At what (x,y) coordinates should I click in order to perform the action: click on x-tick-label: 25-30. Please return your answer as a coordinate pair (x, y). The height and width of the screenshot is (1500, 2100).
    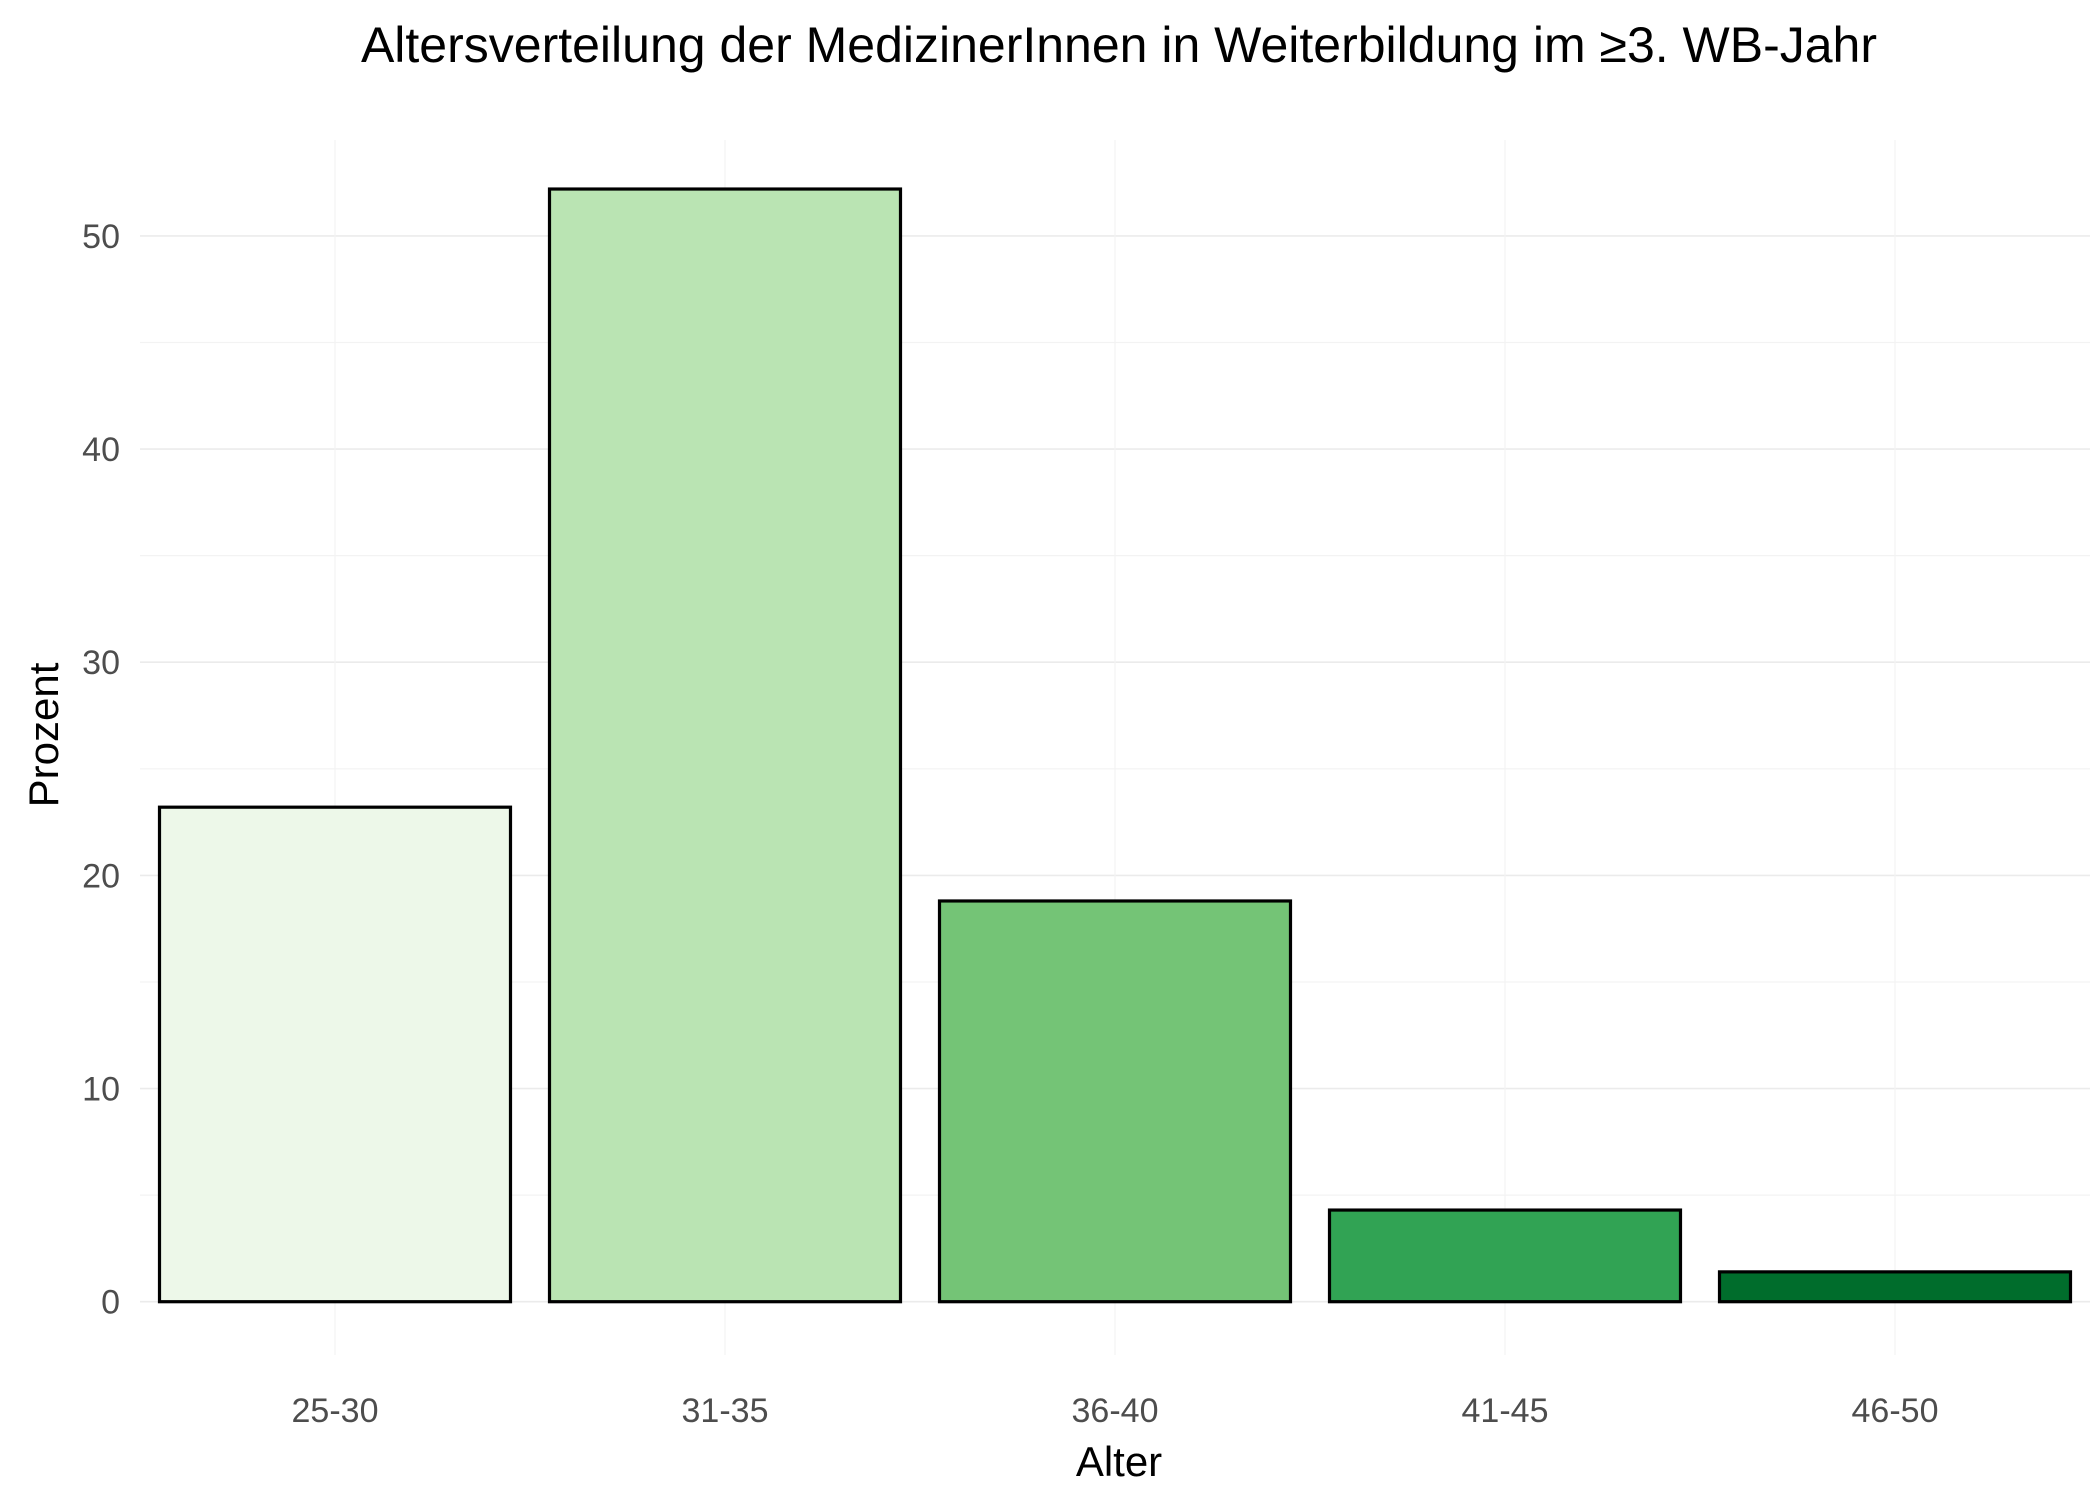
    Looking at the image, I should click on (335, 1411).